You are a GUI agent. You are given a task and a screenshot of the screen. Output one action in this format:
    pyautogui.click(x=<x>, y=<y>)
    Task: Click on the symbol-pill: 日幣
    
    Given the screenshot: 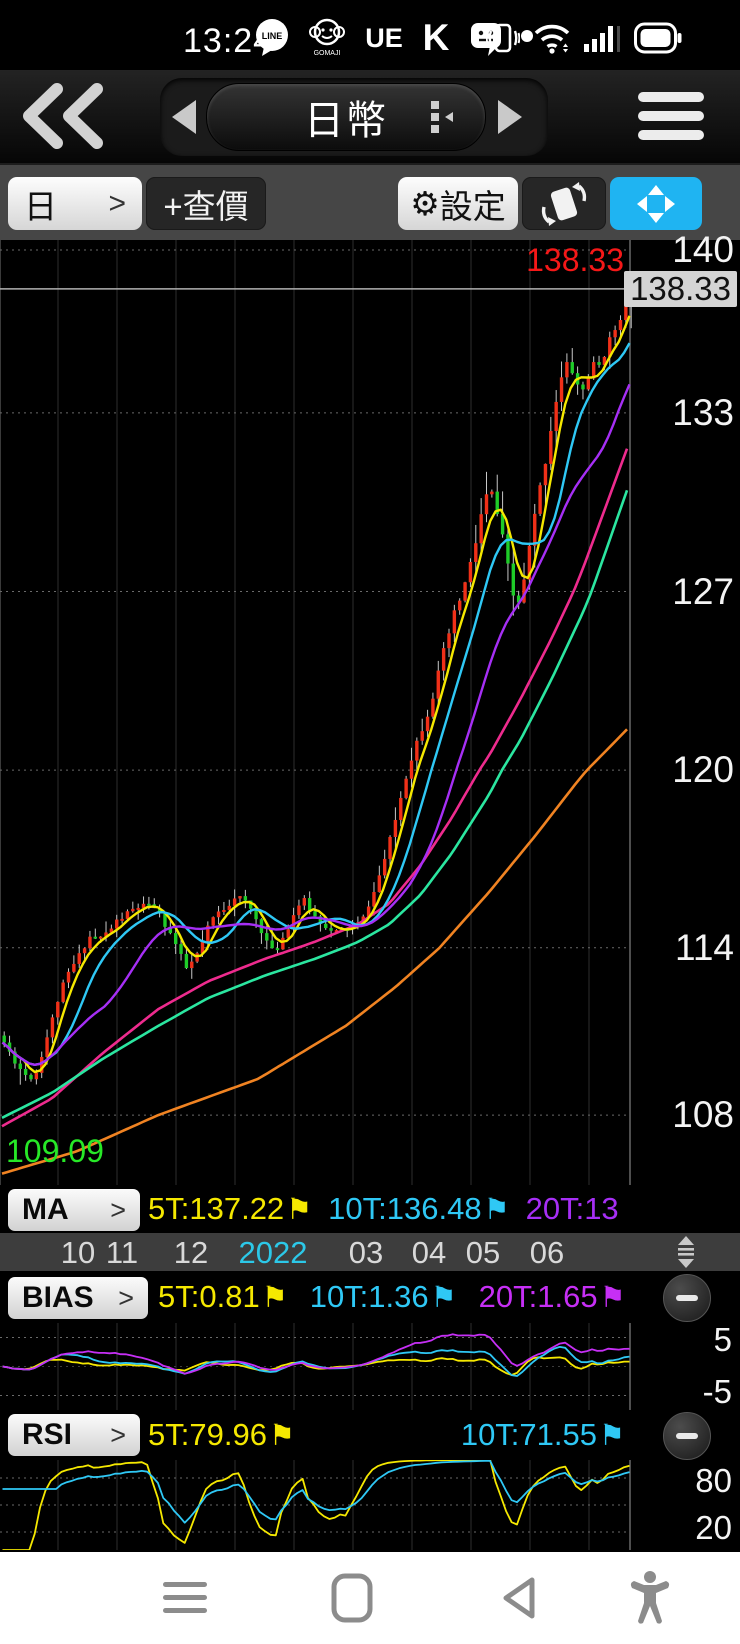 What is the action you would take?
    pyautogui.click(x=346, y=117)
    